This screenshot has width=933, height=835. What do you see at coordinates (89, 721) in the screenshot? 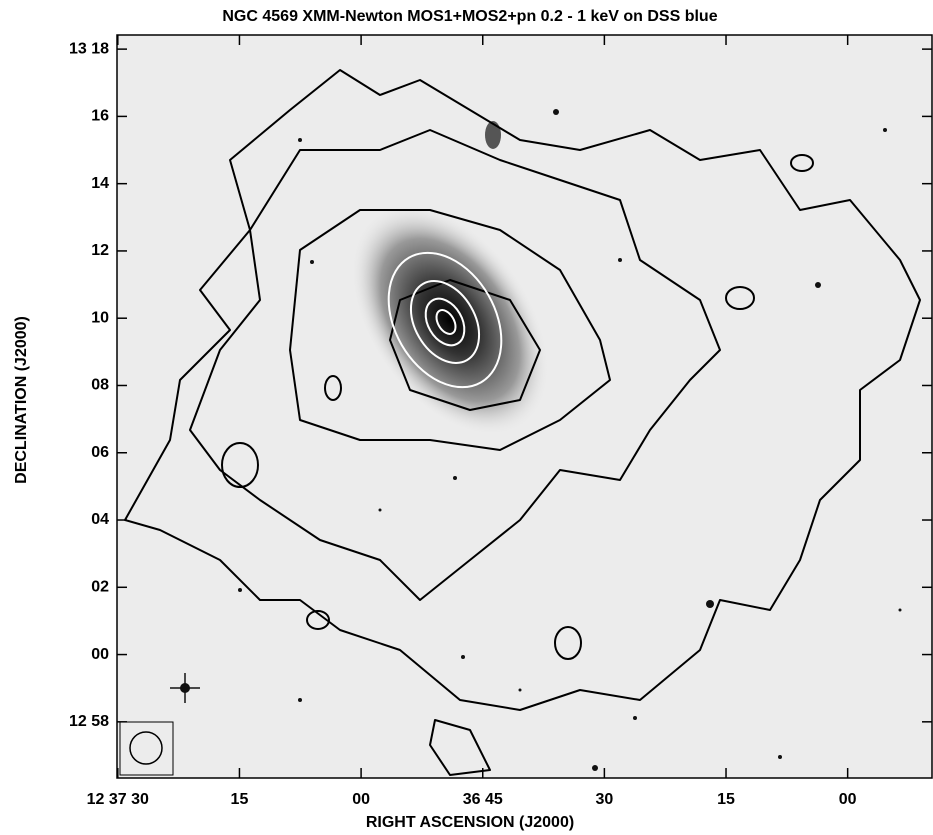
I see `y-tick-label: 12 58` at bounding box center [89, 721].